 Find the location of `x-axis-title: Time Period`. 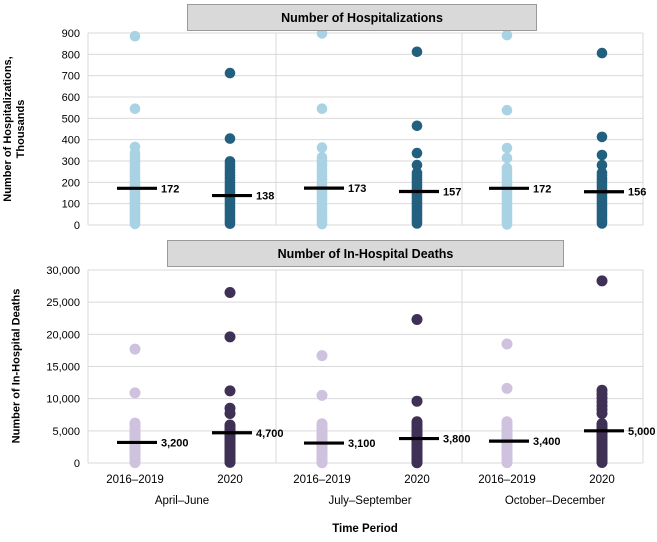

x-axis-title: Time Period is located at coordinates (365, 529).